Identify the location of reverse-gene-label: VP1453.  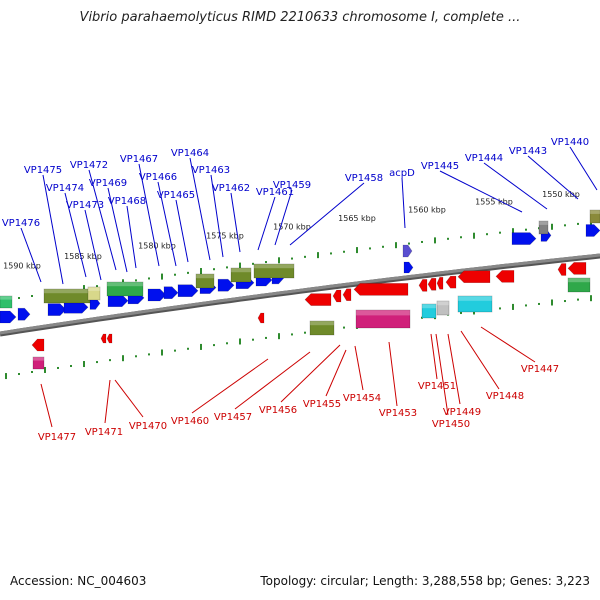
(398, 413).